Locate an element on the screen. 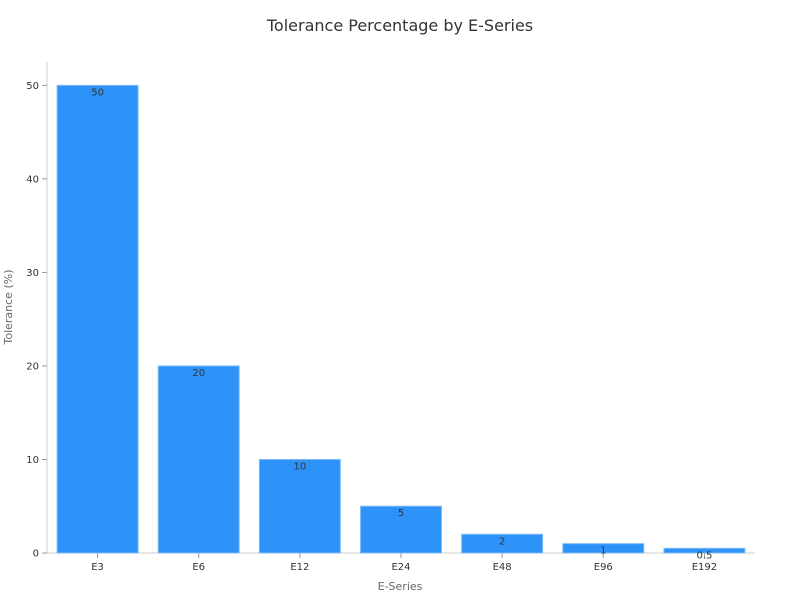 The height and width of the screenshot is (600, 800). bar-data-label: 20 is located at coordinates (198, 373).